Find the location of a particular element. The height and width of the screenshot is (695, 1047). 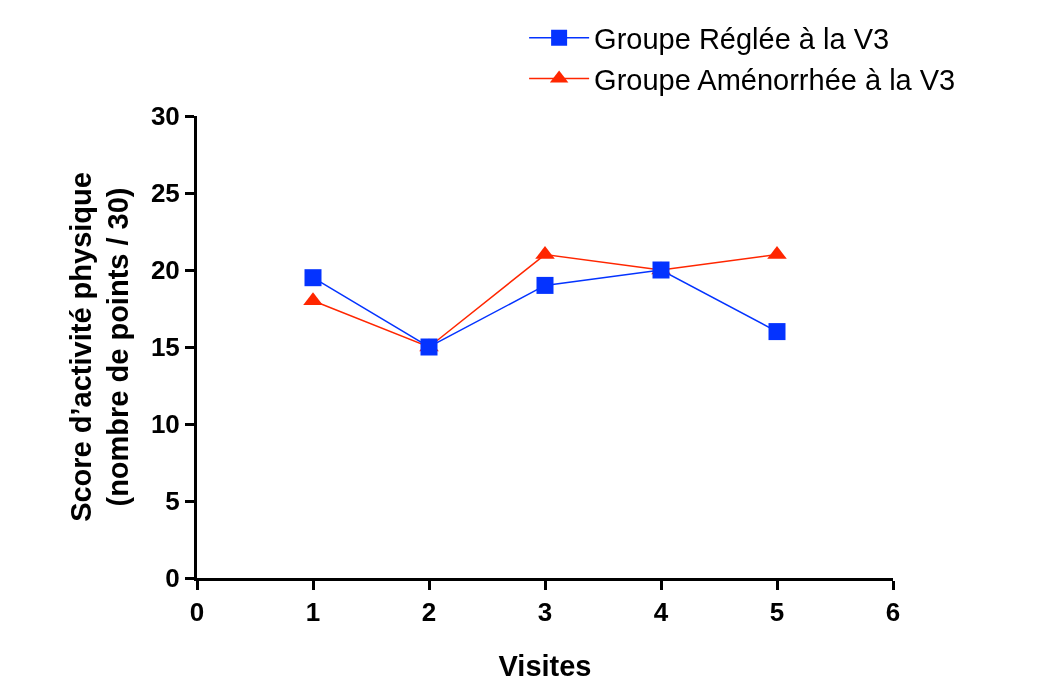

x-tick-label: 6 is located at coordinates (893, 612).